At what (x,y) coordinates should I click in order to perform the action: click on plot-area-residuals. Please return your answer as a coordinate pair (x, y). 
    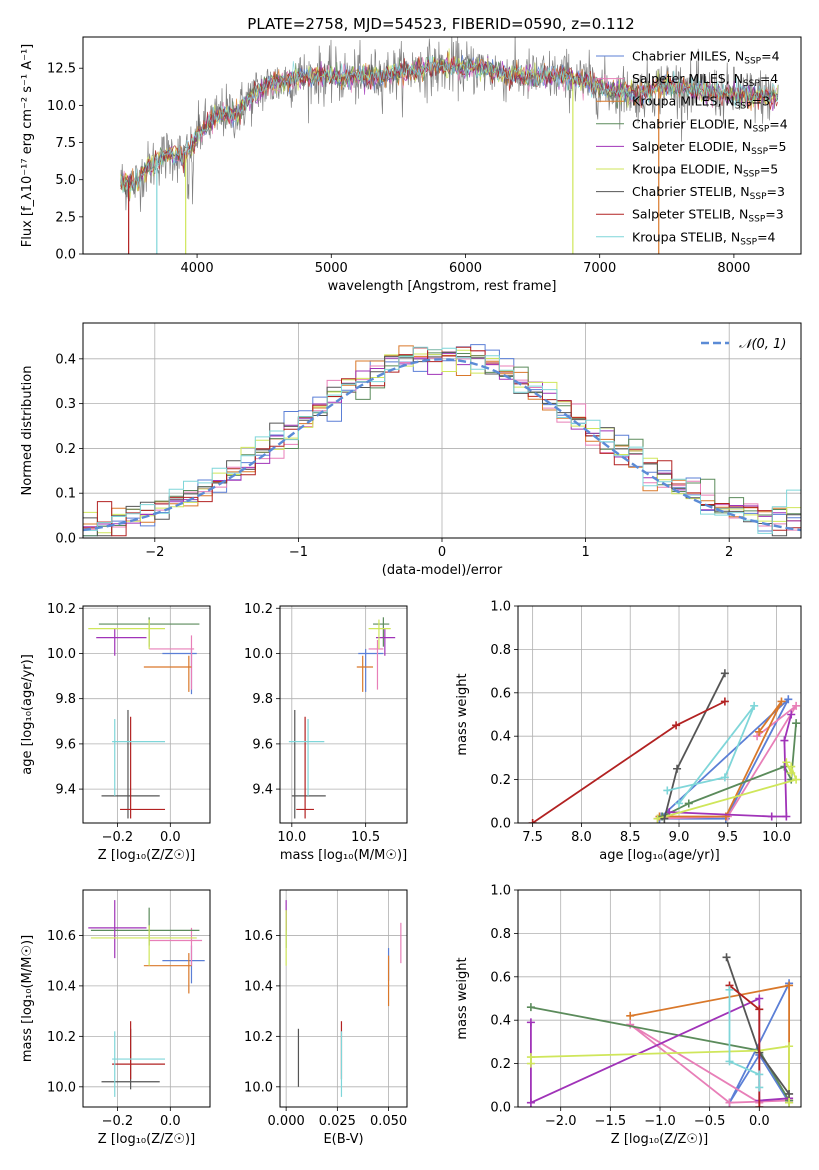
    Looking at the image, I should click on (442, 440).